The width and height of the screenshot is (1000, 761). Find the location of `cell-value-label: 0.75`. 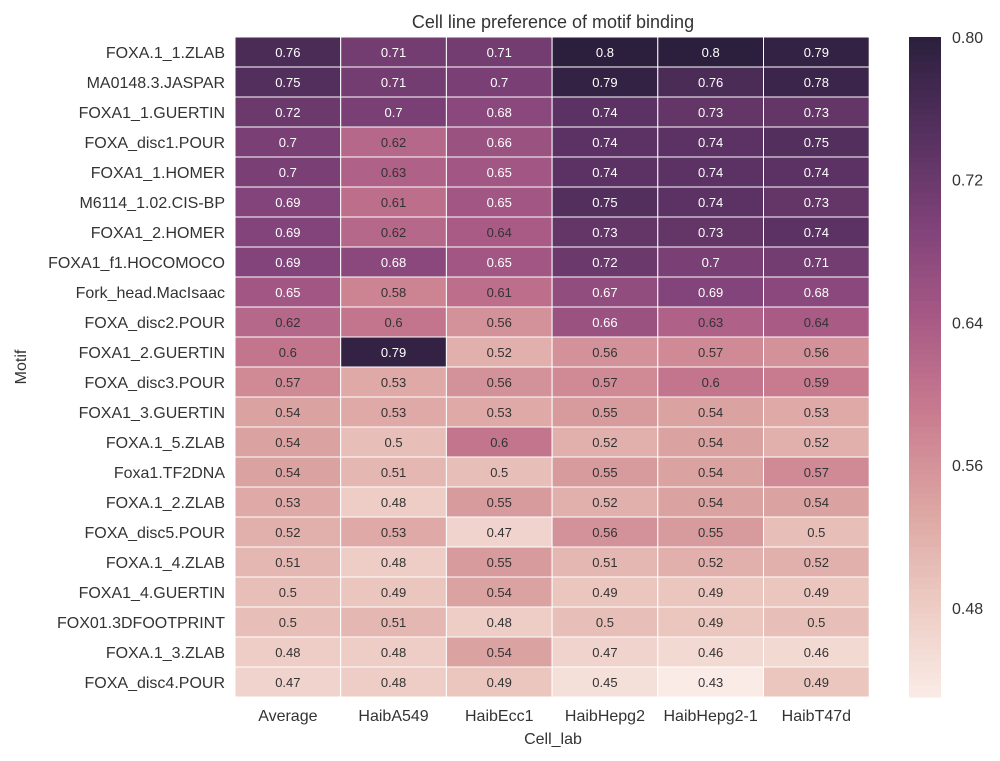

cell-value-label: 0.75 is located at coordinates (287, 82).